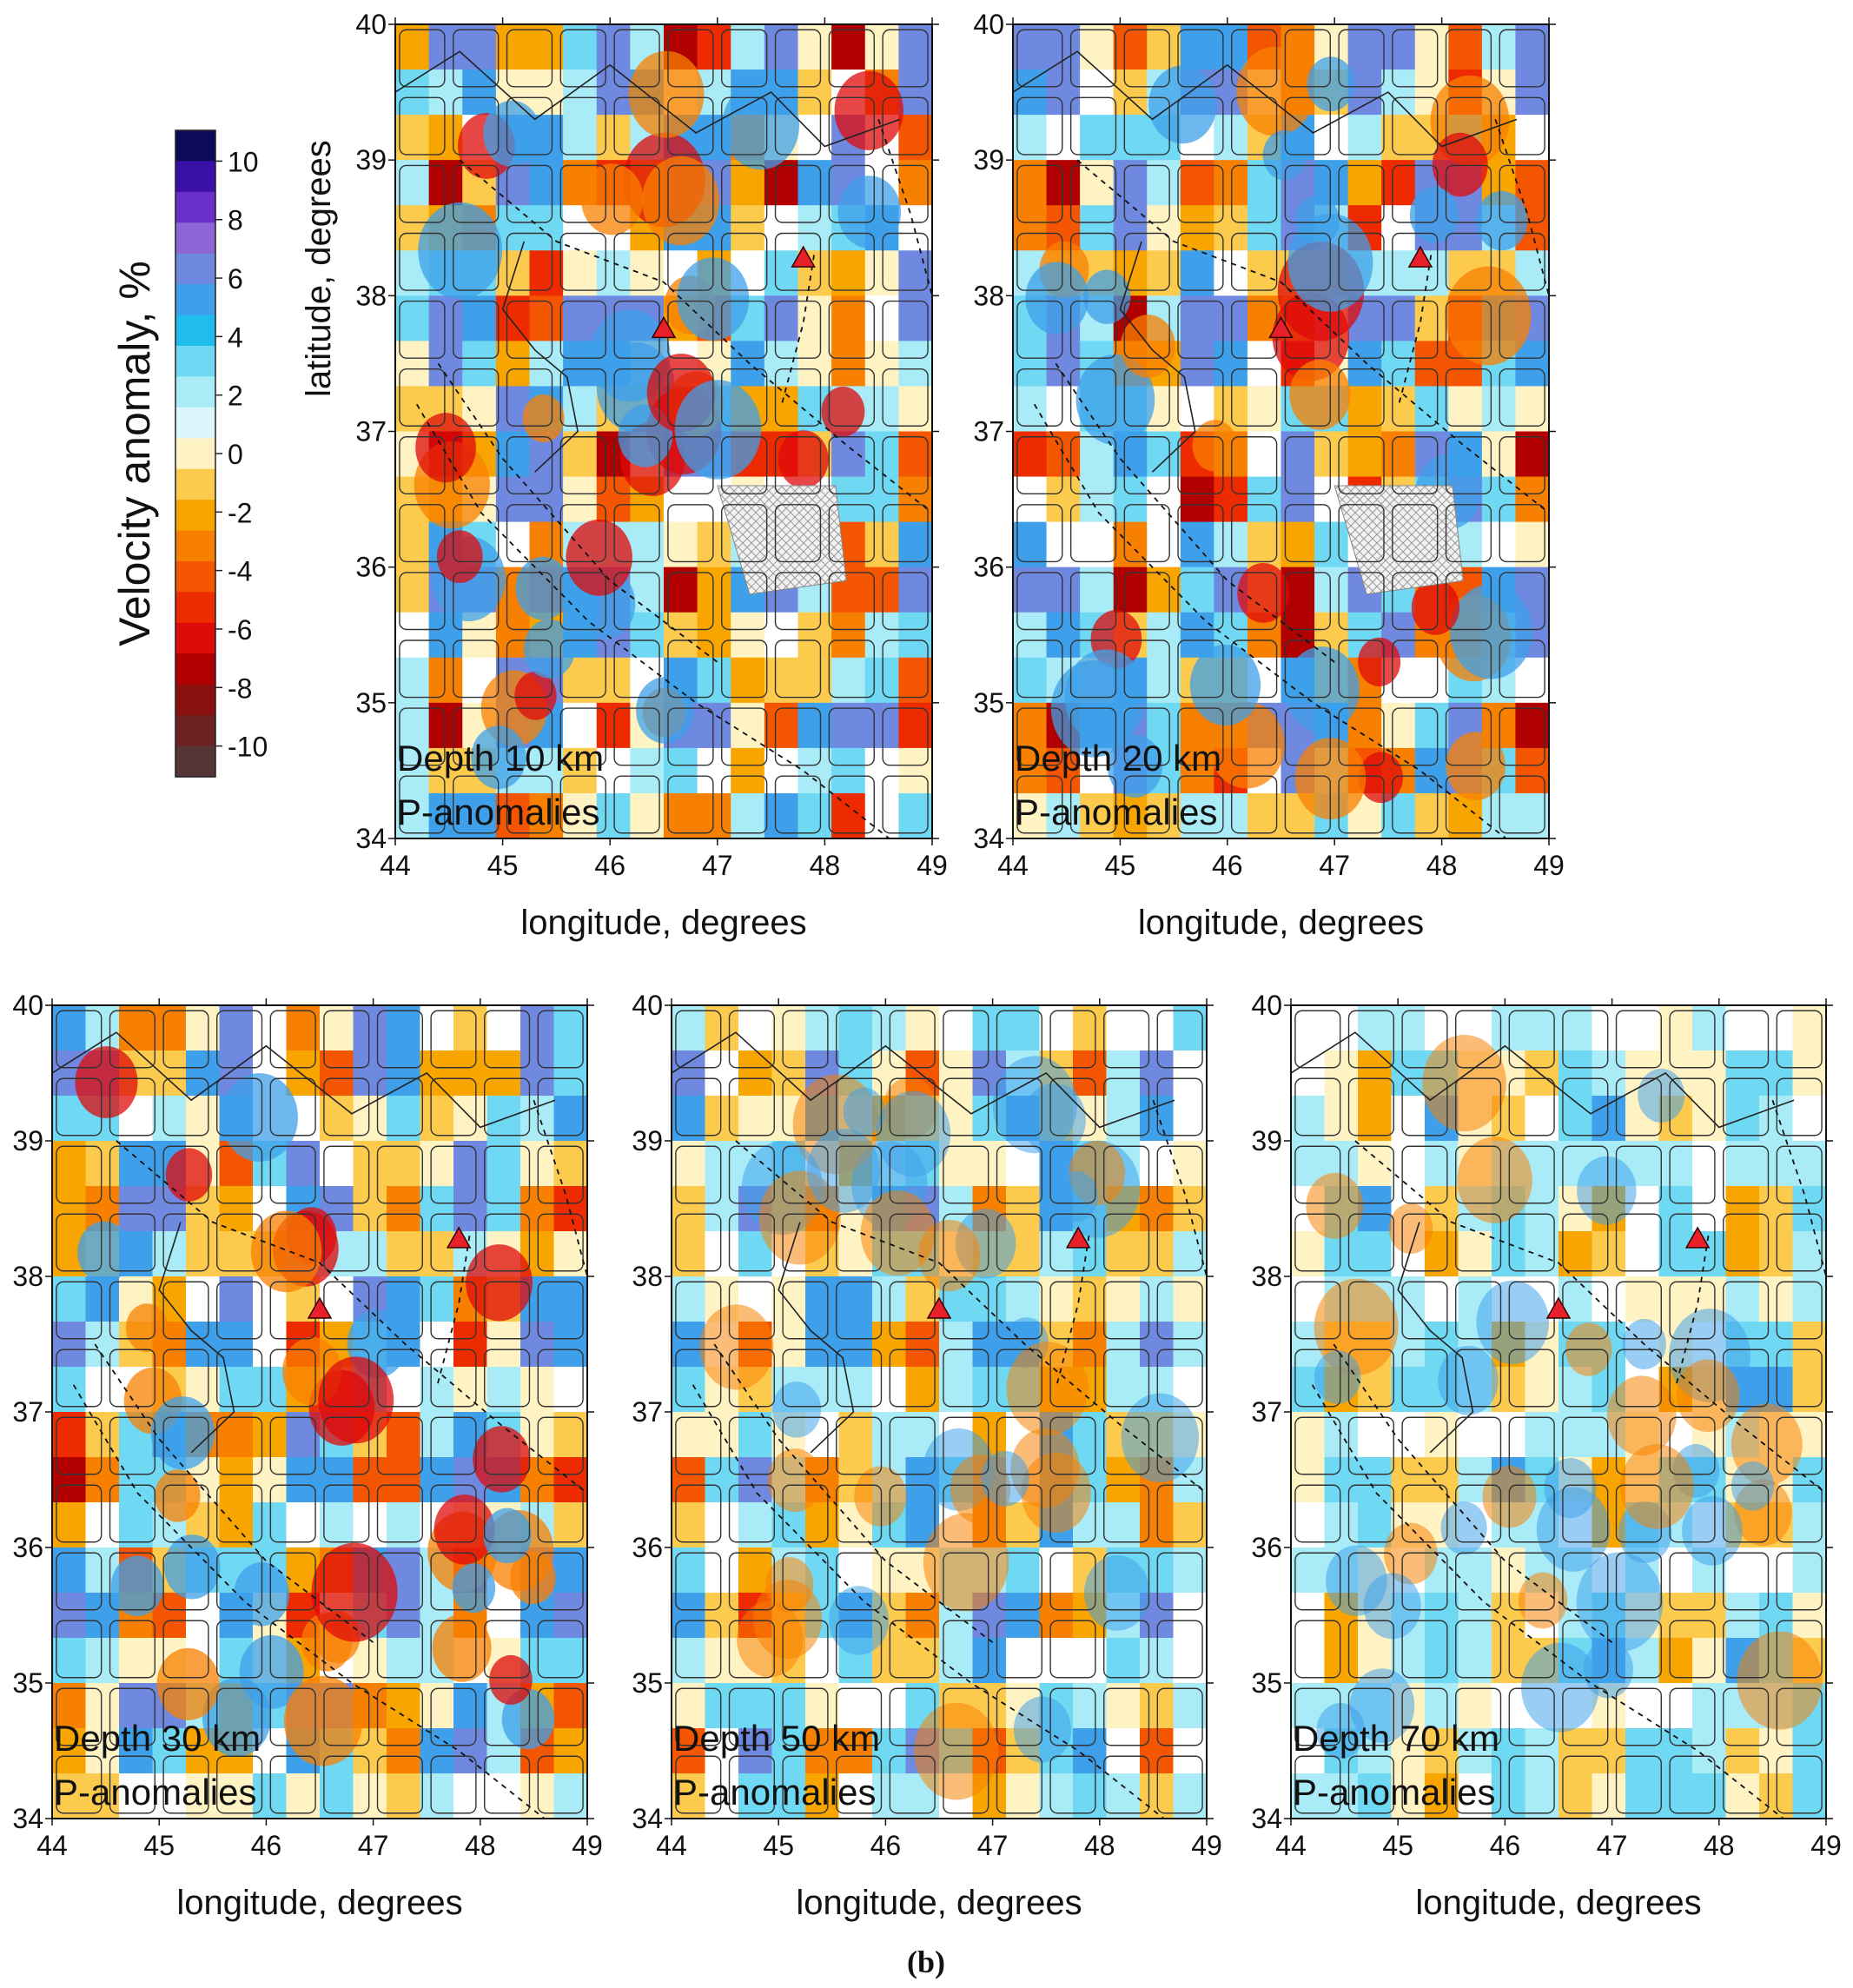  Describe the element at coordinates (371, 567) in the screenshot. I see `y-tick-label: 36` at that location.